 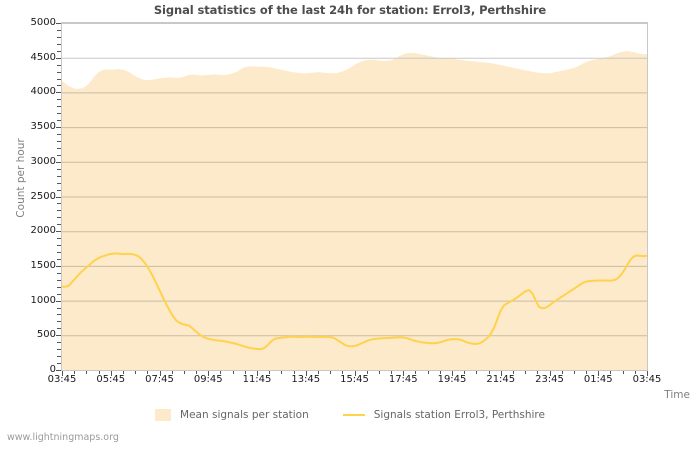 I want to click on x-tick-label: 05:45, so click(x=111, y=379).